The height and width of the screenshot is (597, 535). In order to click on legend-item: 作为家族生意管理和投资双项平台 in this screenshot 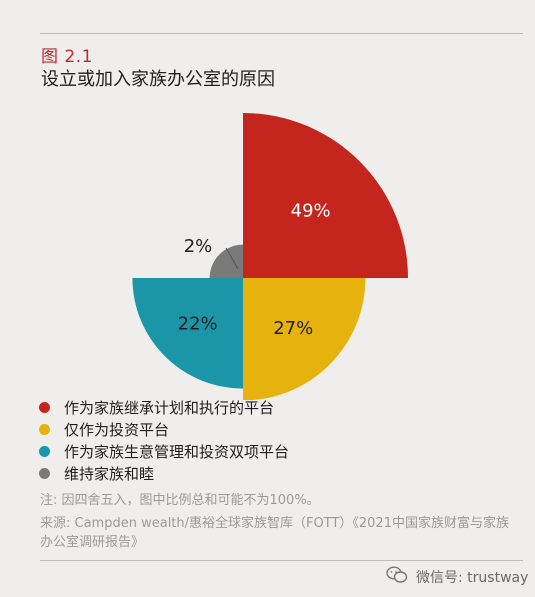, I will do `click(164, 451)`.